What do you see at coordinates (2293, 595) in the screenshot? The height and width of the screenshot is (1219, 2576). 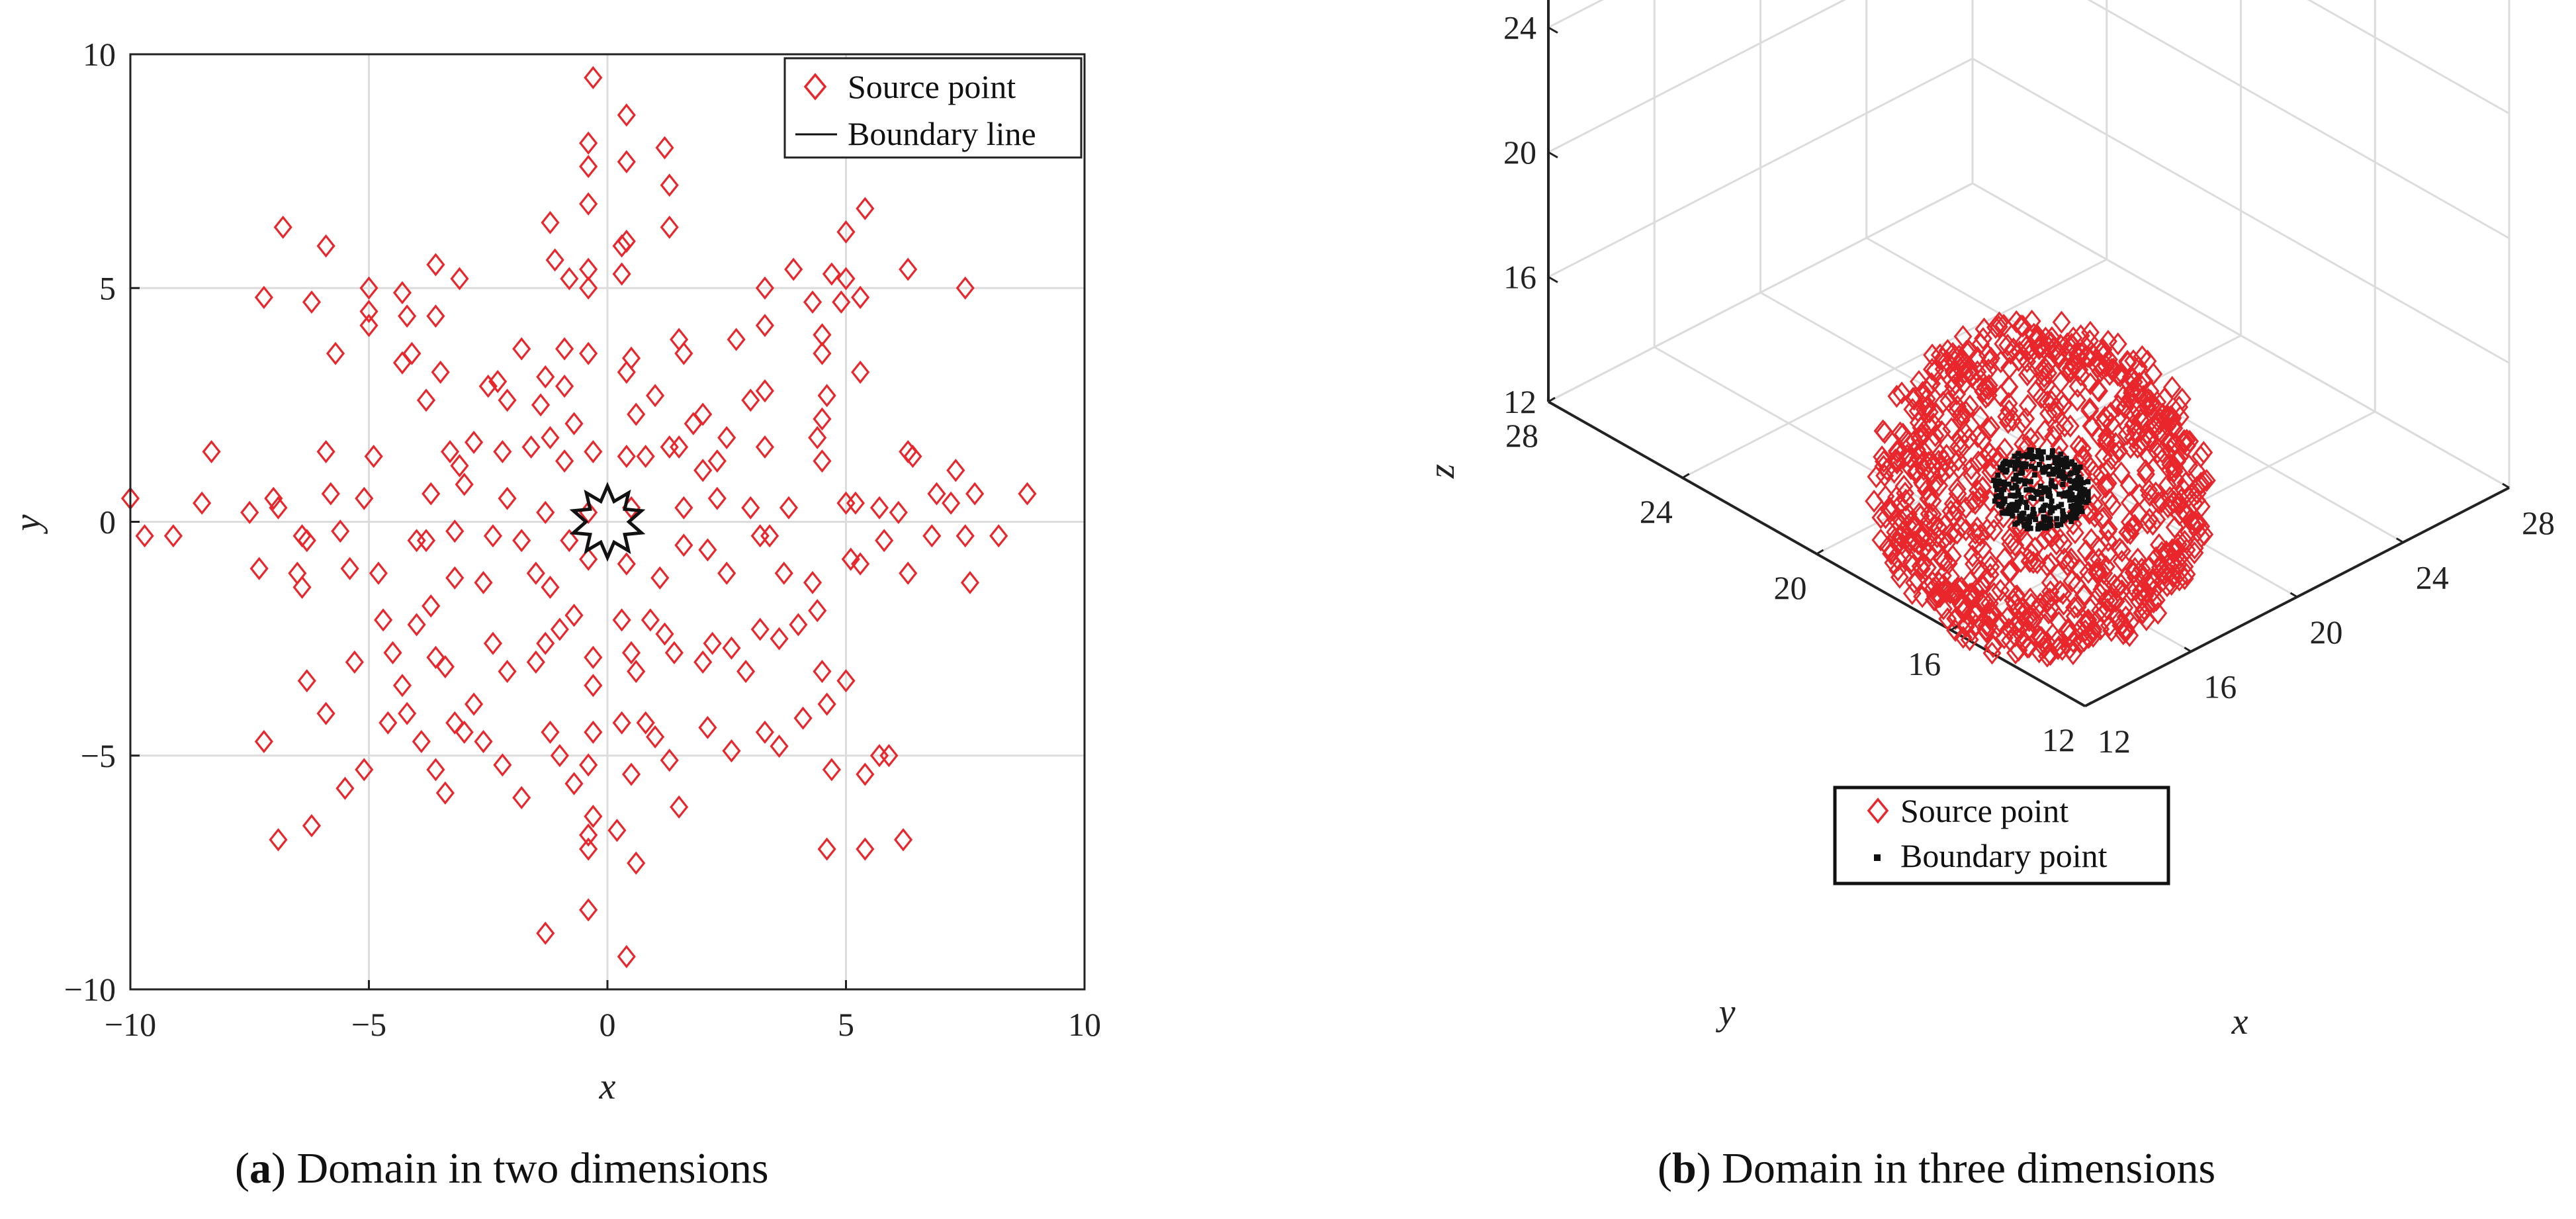 I see `tick-mark-x3d` at bounding box center [2293, 595].